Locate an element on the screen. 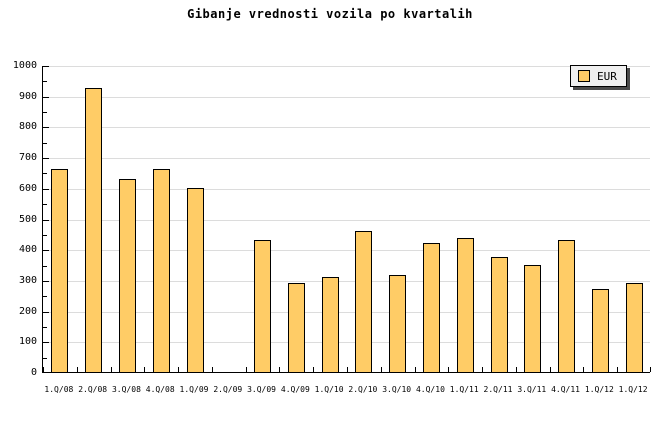  x-axis-label: 4.Q/09 is located at coordinates (295, 389).